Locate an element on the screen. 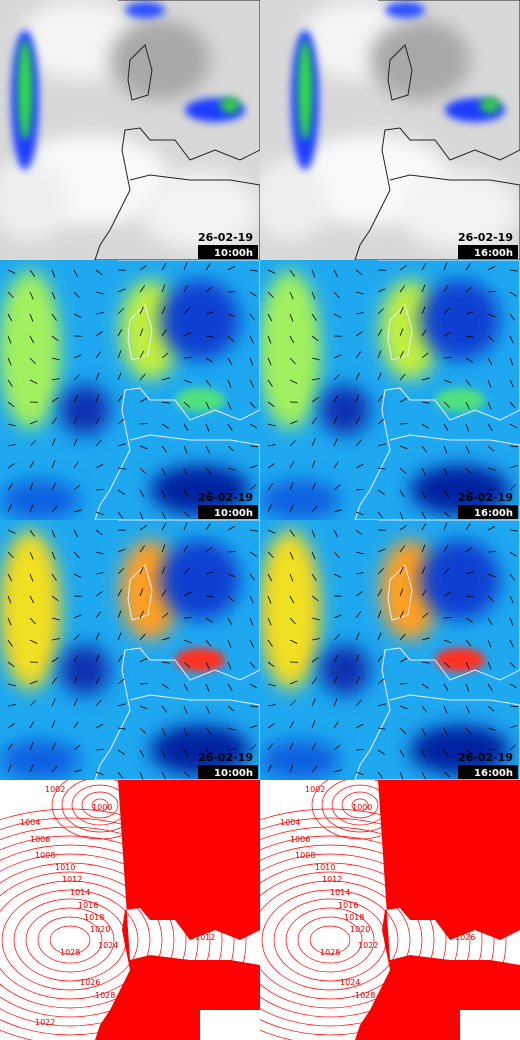  time-label: 10:00h is located at coordinates (233, 773).